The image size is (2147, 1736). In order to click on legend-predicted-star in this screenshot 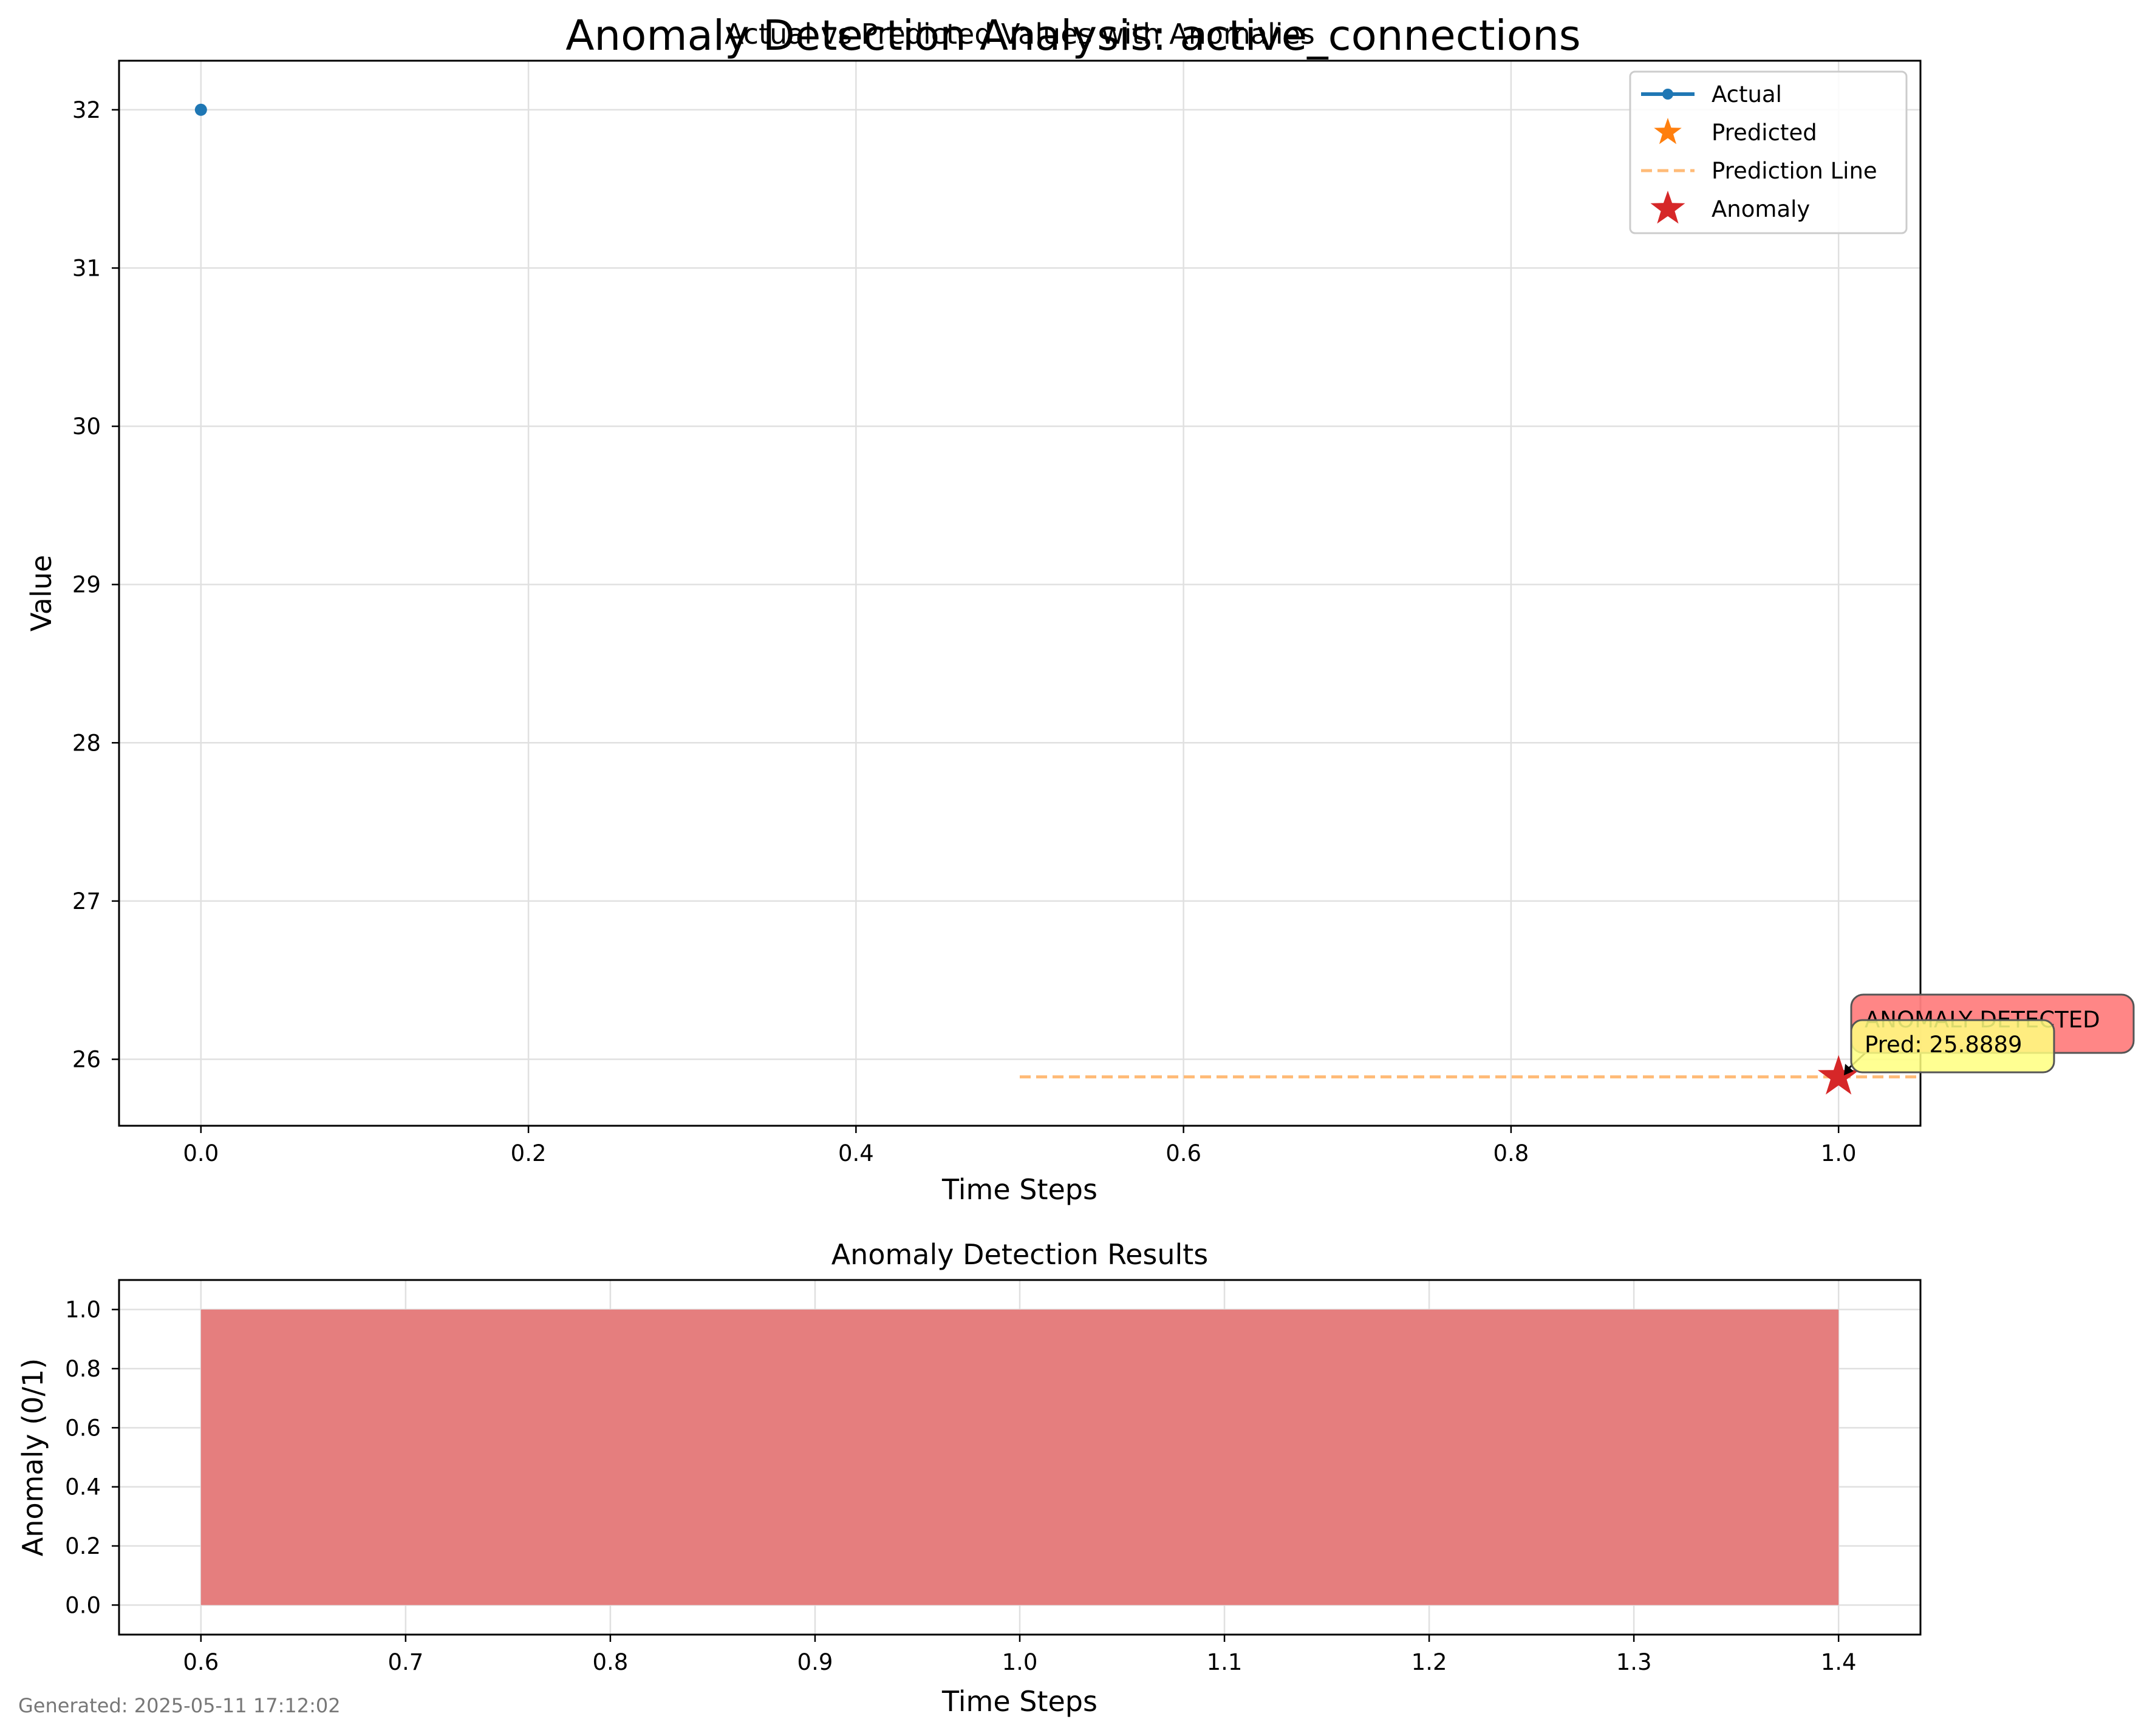, I will do `click(1668, 131)`.